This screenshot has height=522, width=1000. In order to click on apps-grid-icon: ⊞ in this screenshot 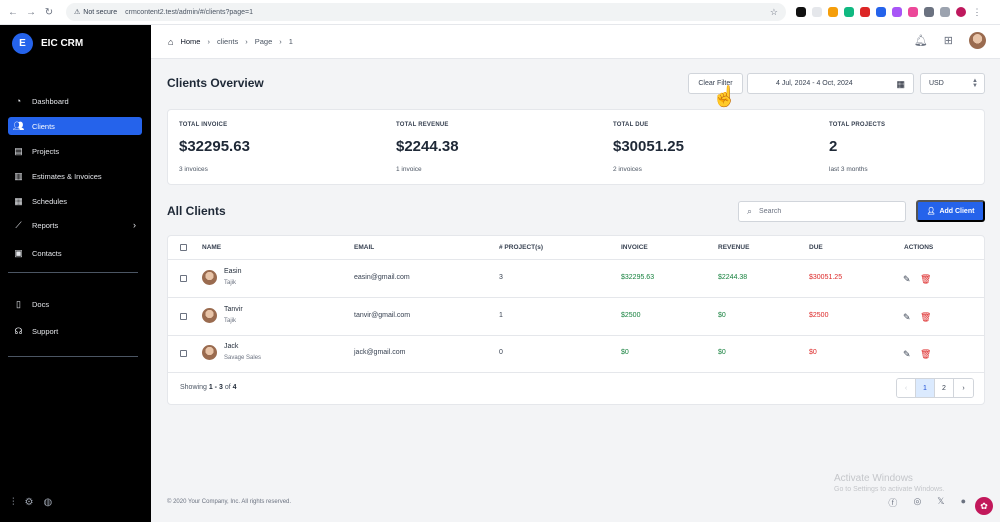, I will do `click(948, 41)`.